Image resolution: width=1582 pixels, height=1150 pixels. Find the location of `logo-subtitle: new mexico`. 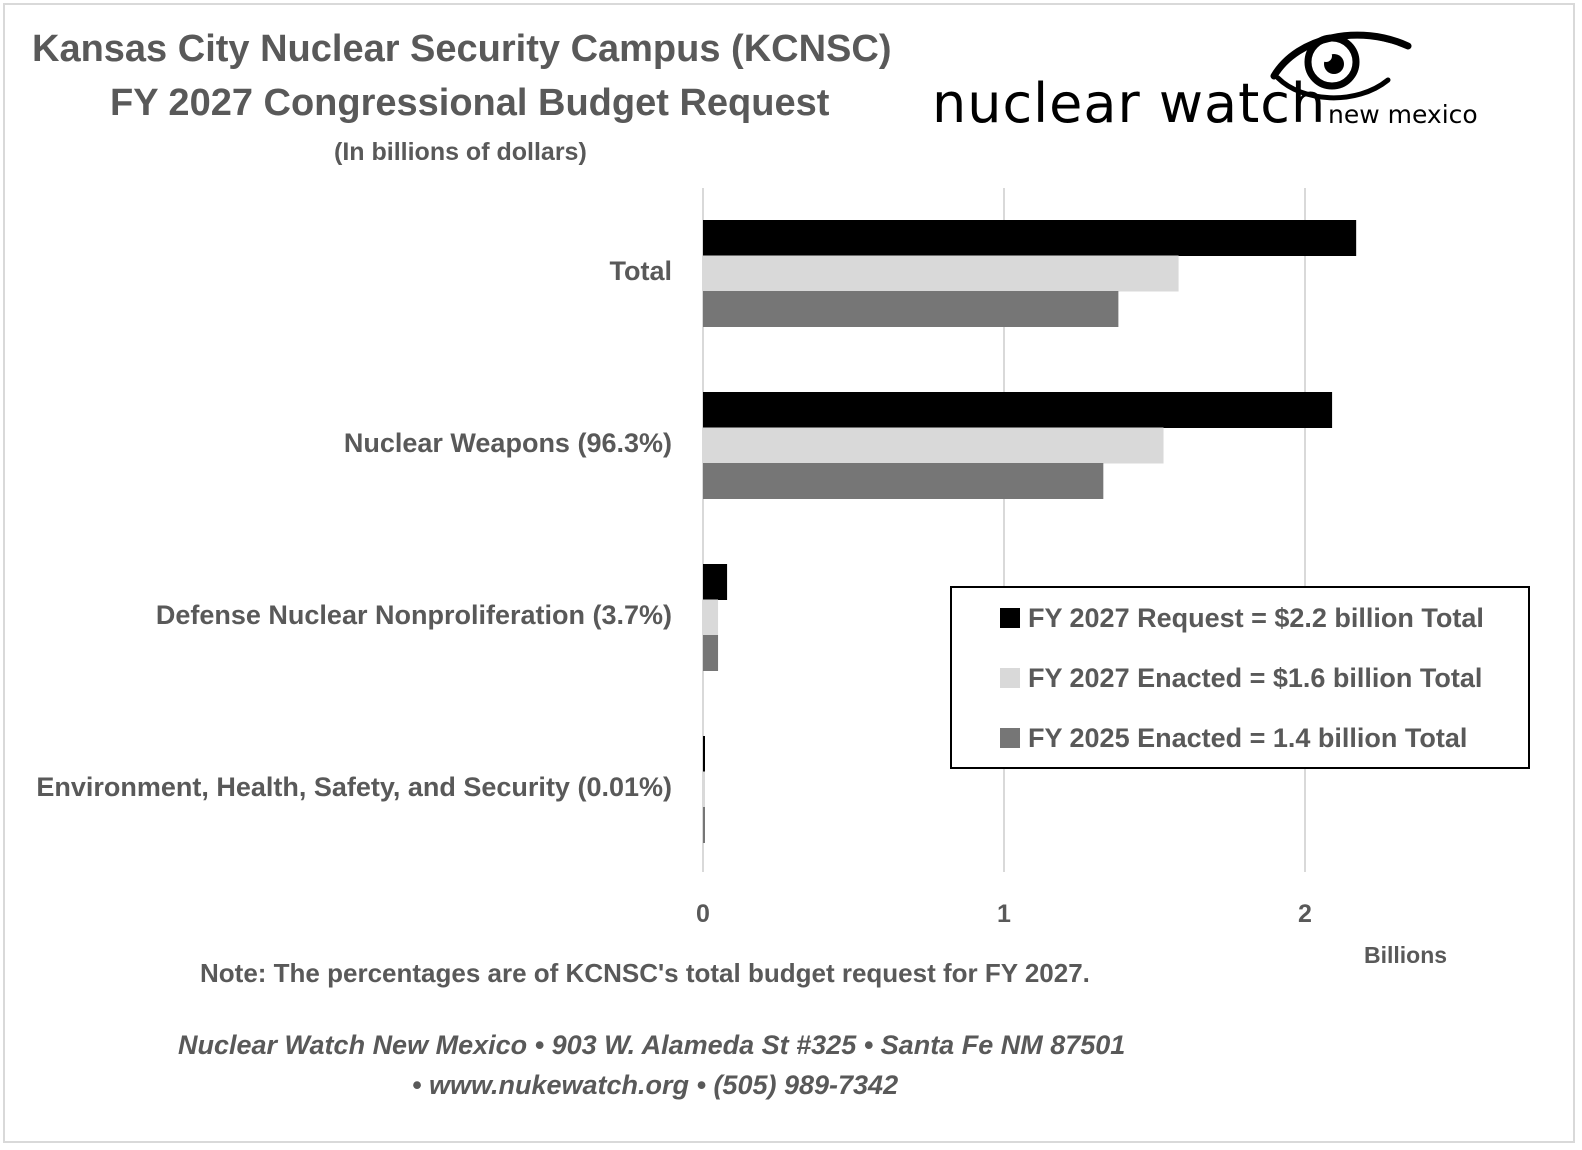

logo-subtitle: new mexico is located at coordinates (1403, 114).